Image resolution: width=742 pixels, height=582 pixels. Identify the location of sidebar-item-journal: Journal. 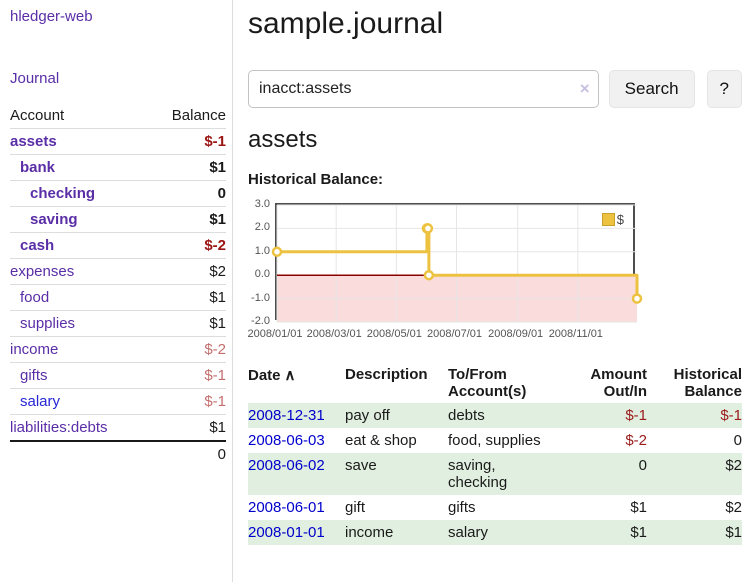
(35, 78).